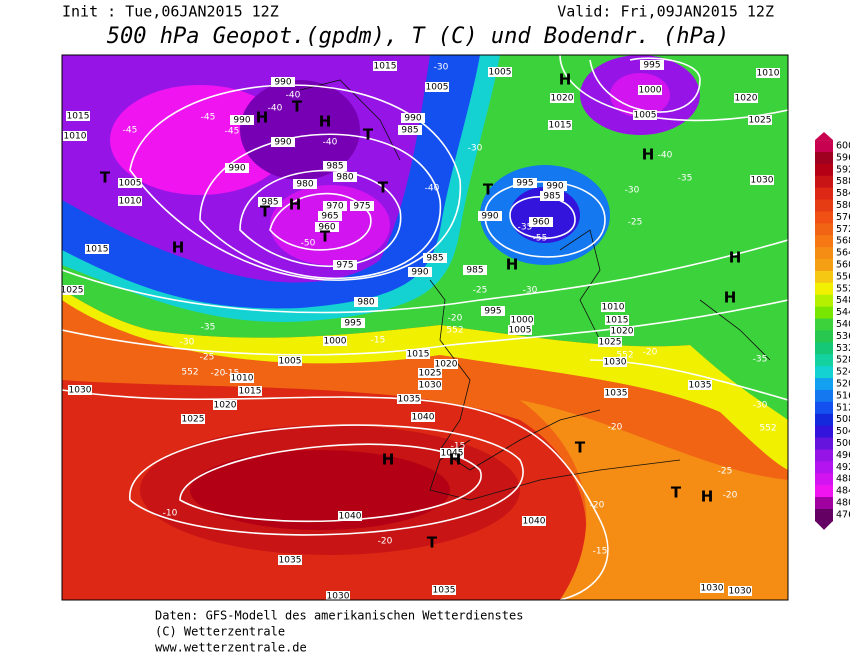  What do you see at coordinates (843, 276) in the screenshot?
I see `colorbar-label: 556` at bounding box center [843, 276].